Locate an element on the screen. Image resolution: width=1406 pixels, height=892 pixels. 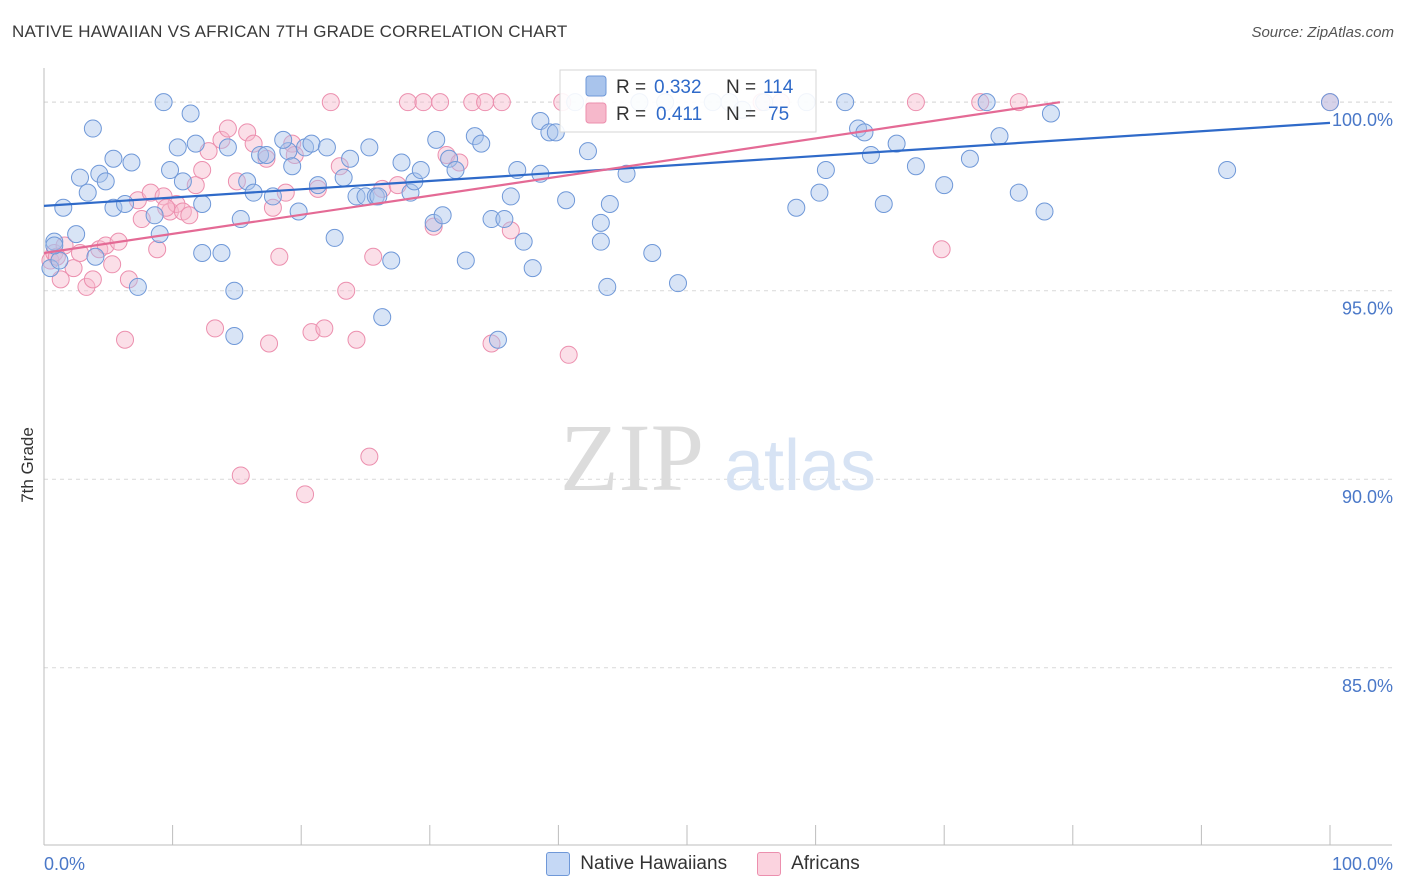
legend-r-label-1: R = is located at coordinates (631, 87).